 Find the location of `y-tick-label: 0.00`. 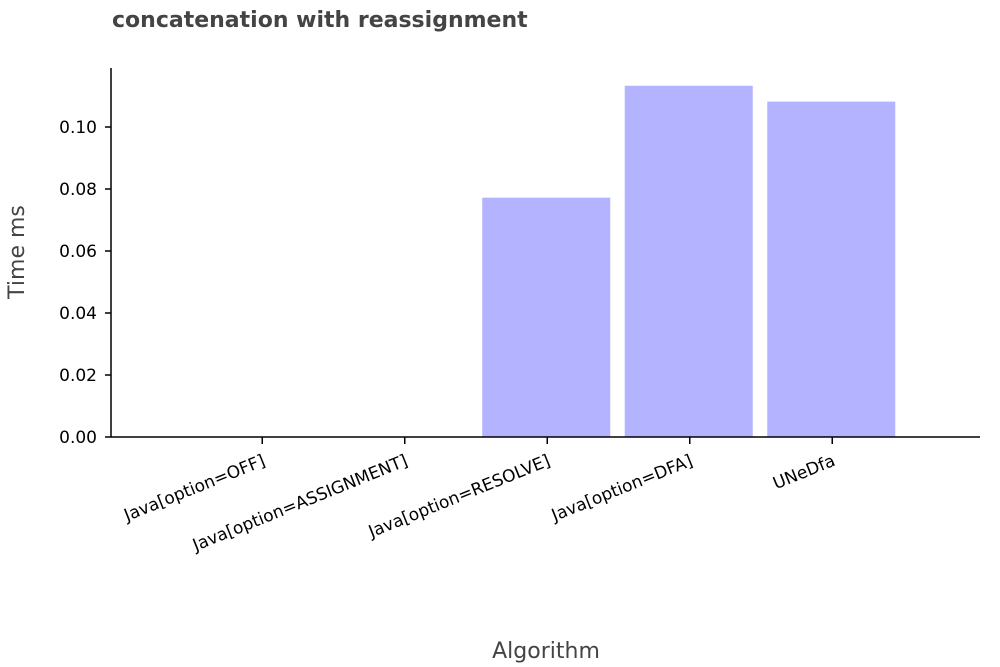

y-tick-label: 0.00 is located at coordinates (78, 438).